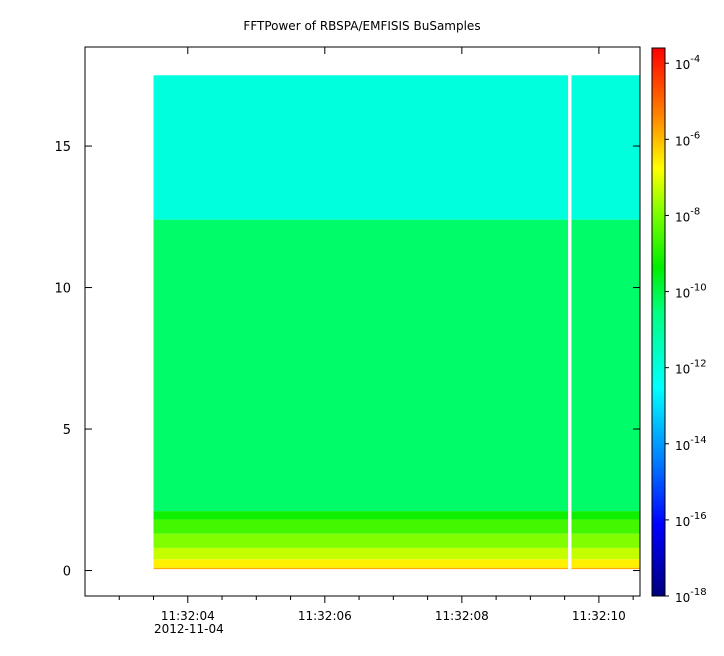  What do you see at coordinates (67, 572) in the screenshot?
I see `y-tick-label: 0` at bounding box center [67, 572].